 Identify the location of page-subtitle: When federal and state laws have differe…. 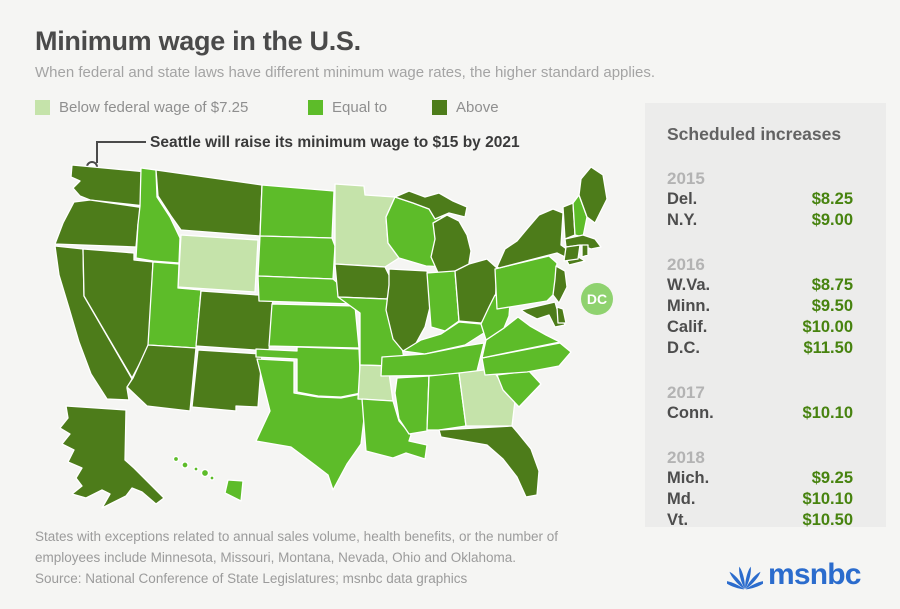
(345, 72).